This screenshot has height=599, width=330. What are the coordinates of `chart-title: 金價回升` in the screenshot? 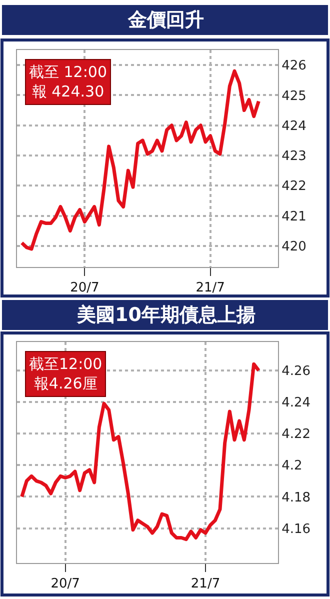 It's located at (165, 20).